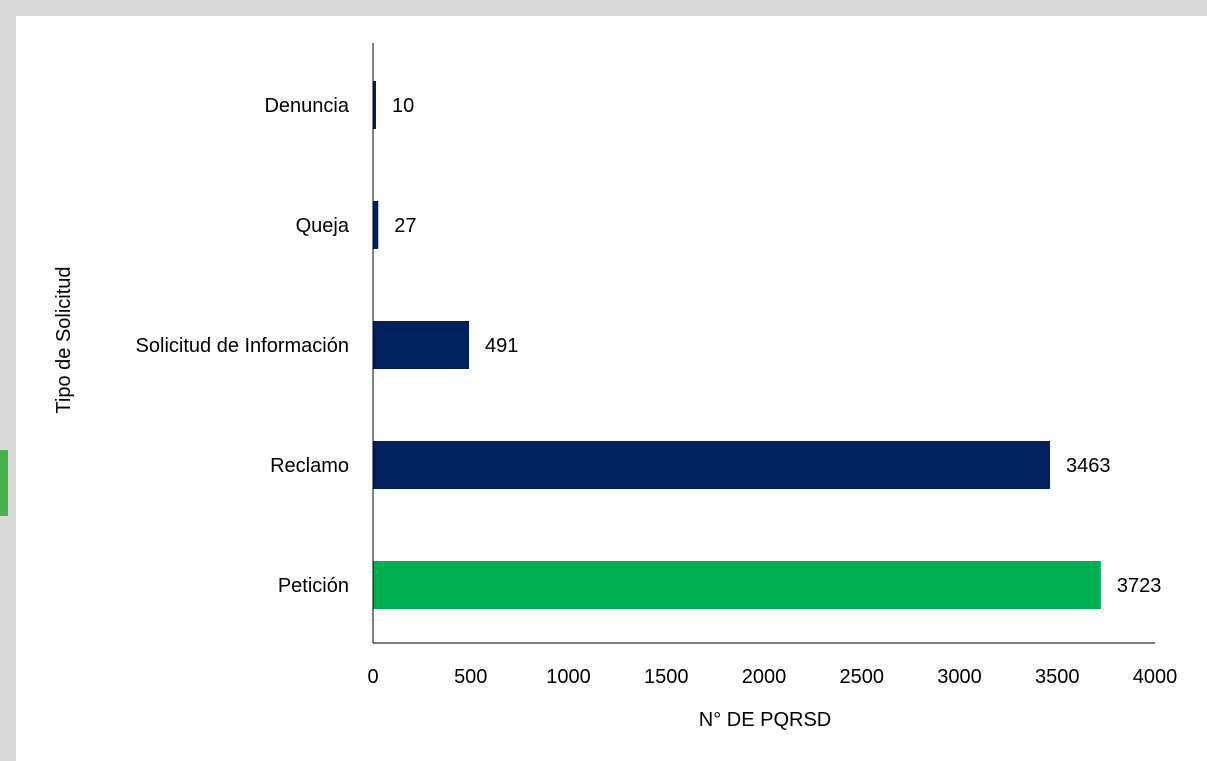 The image size is (1207, 761). What do you see at coordinates (568, 677) in the screenshot?
I see `x-tick-label: 1000` at bounding box center [568, 677].